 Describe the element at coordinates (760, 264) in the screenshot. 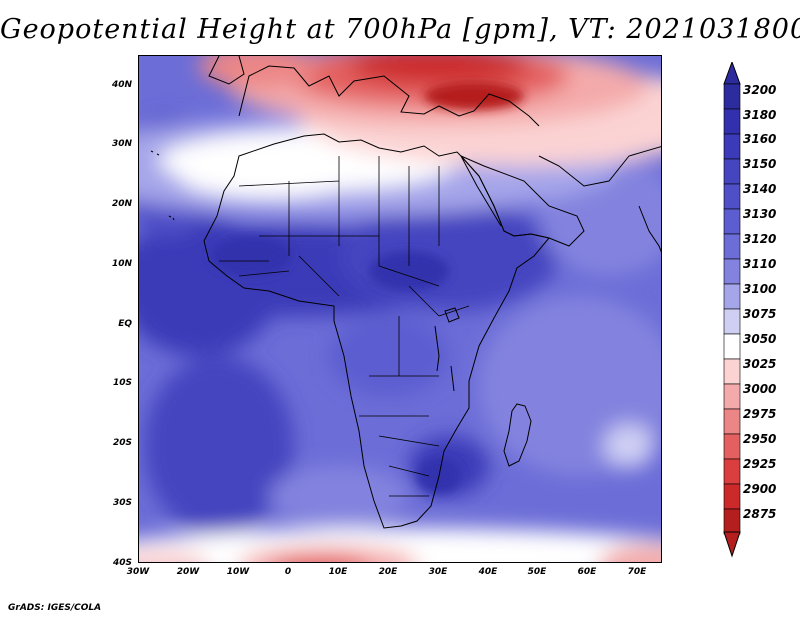

I see `legend-label-3110: 3110` at that location.